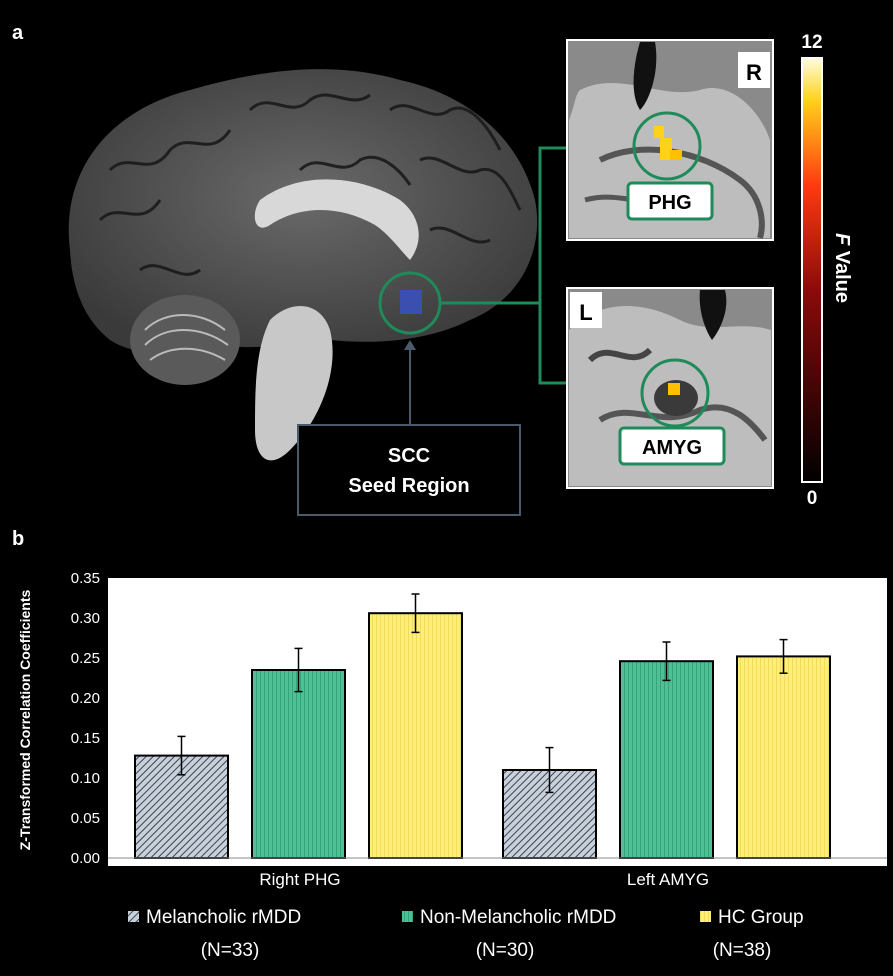  Describe the element at coordinates (18, 33) in the screenshot. I see `panel-a-label: a` at that location.